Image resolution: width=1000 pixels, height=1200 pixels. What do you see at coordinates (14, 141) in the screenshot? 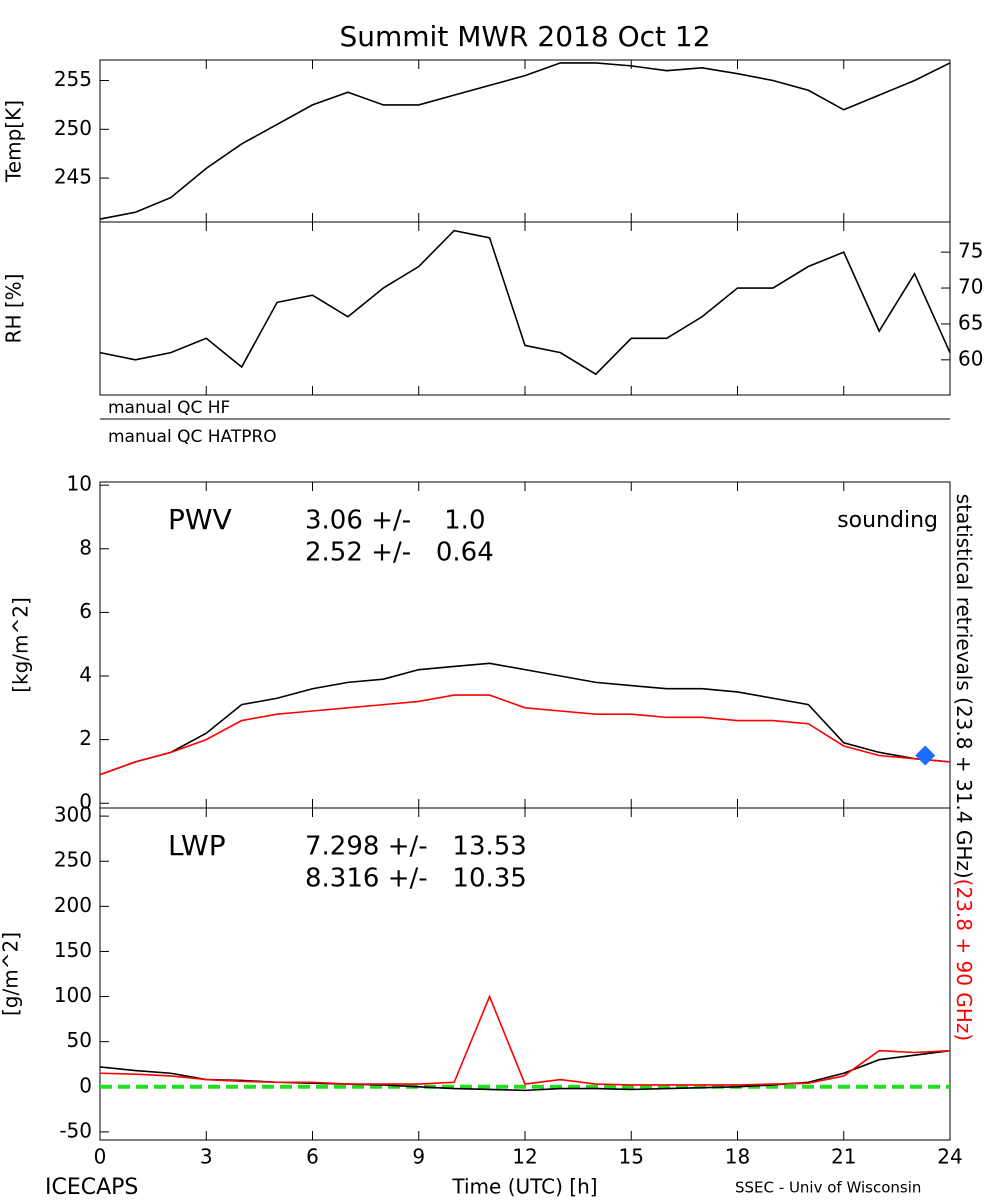
I see `y-axis-label: Temp[K]` at bounding box center [14, 141].